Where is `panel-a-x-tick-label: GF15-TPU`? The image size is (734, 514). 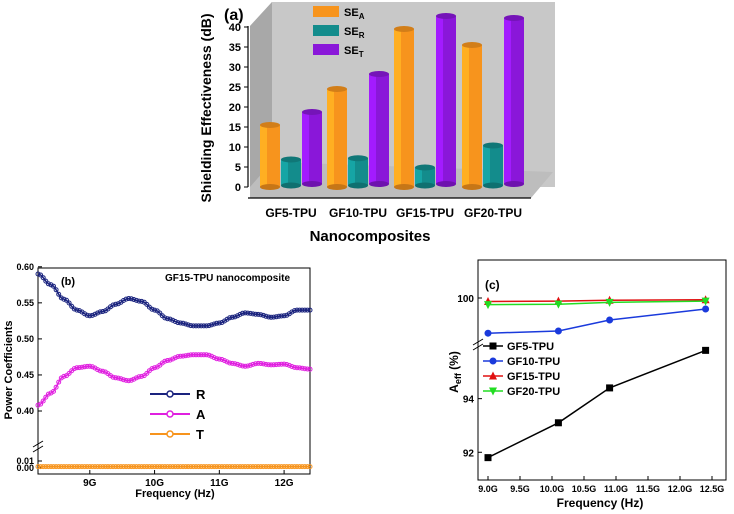 panel-a-x-tick-label: GF15-TPU is located at coordinates (425, 213).